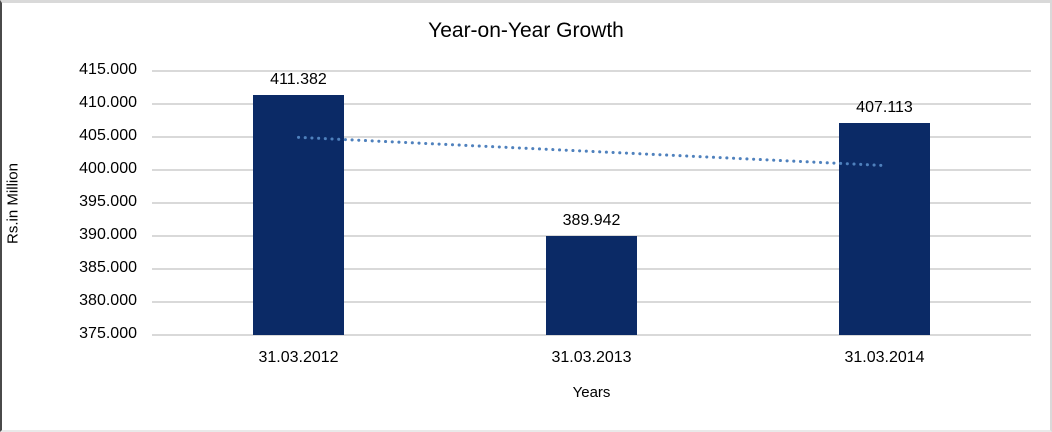 The image size is (1052, 432). I want to click on y-axis-tick-label: 405.000, so click(108, 135).